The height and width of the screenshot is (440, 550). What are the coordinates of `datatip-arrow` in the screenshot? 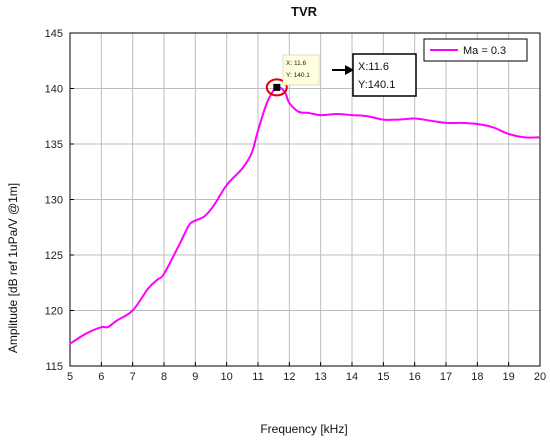 It's located at (343, 70).